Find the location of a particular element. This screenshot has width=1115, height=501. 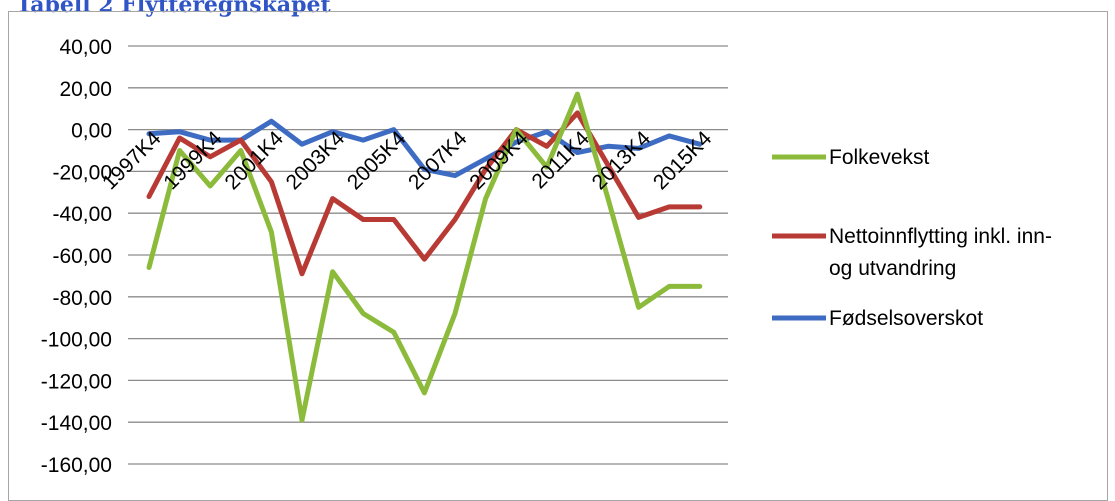

legend-label-line: Fødselsoverskot is located at coordinates (906, 318).